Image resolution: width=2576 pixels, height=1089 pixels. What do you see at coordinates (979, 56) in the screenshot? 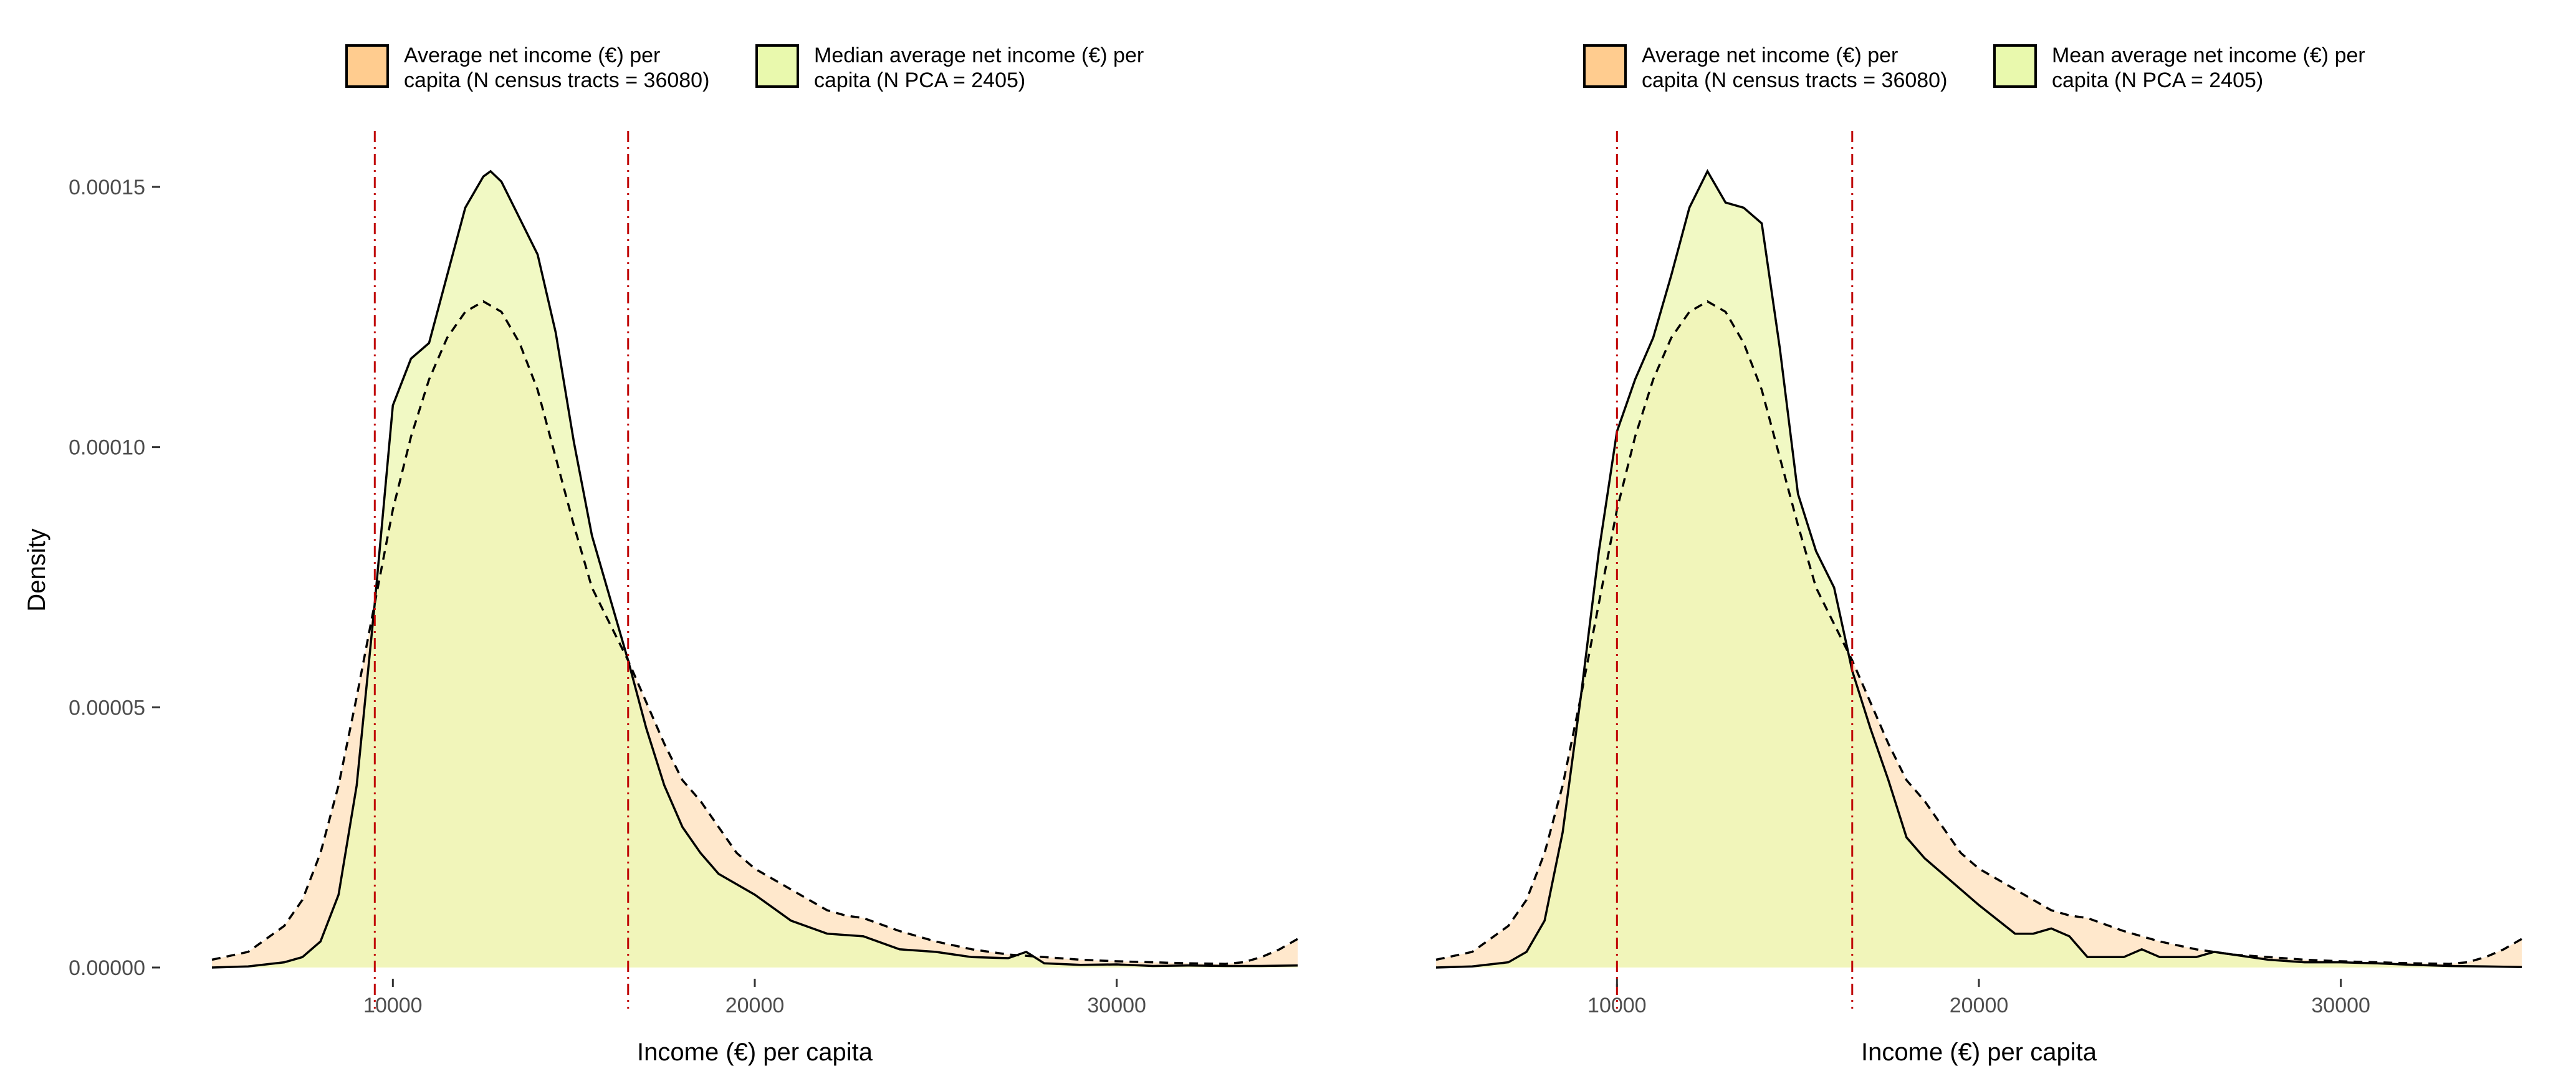
I see `legend-label-pca-line1: Median average net income (€) per` at bounding box center [979, 56].